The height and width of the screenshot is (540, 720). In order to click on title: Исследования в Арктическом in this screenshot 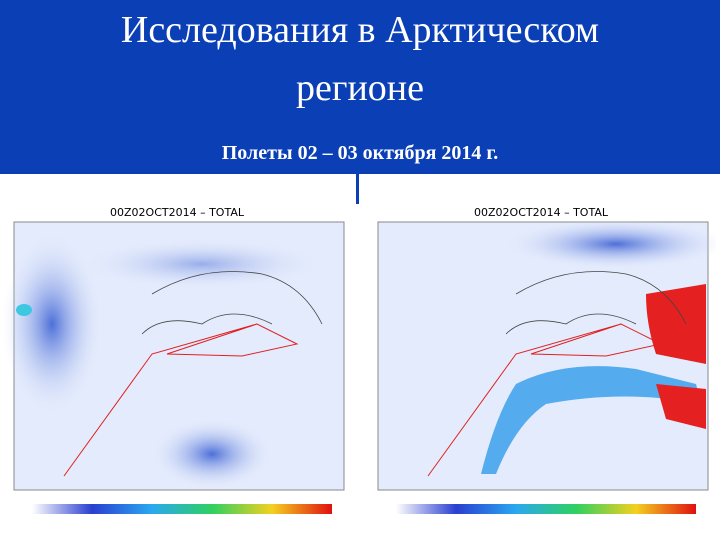, I will do `click(360, 30)`.